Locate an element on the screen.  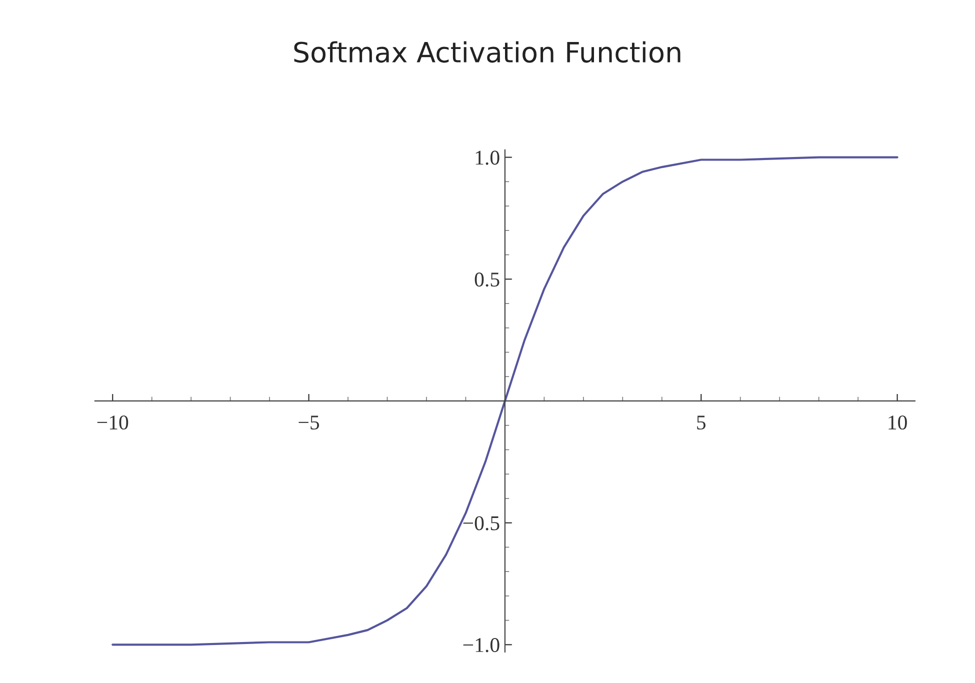
y-tick-label: 1.0 is located at coordinates (488, 157).